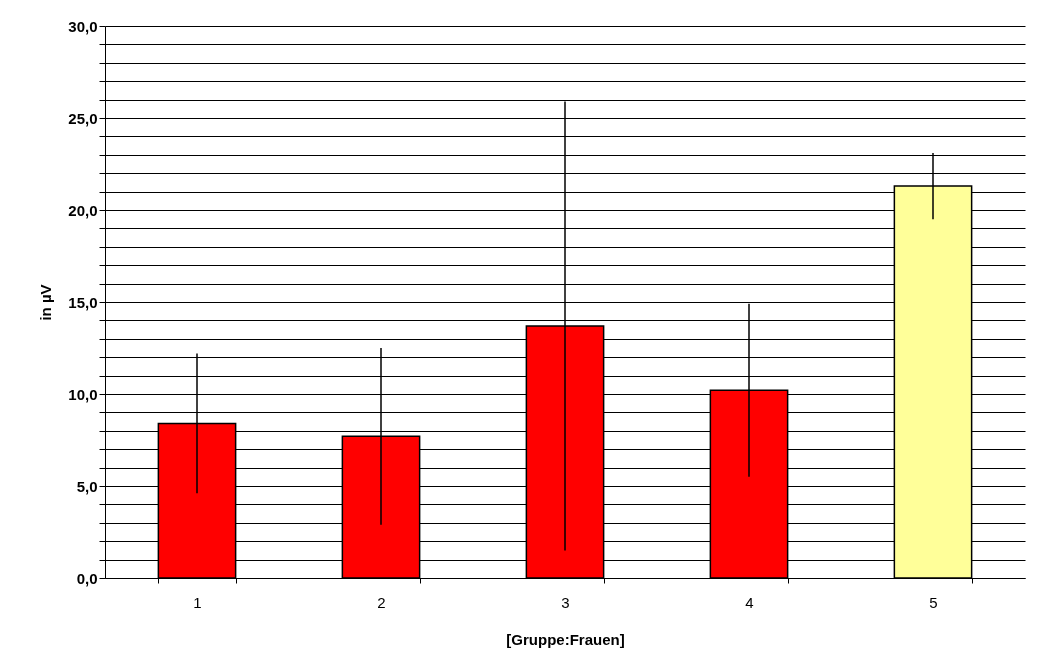 Image resolution: width=1044 pixels, height=665 pixels. What do you see at coordinates (565, 602) in the screenshot?
I see `x-tick-label: 3` at bounding box center [565, 602].